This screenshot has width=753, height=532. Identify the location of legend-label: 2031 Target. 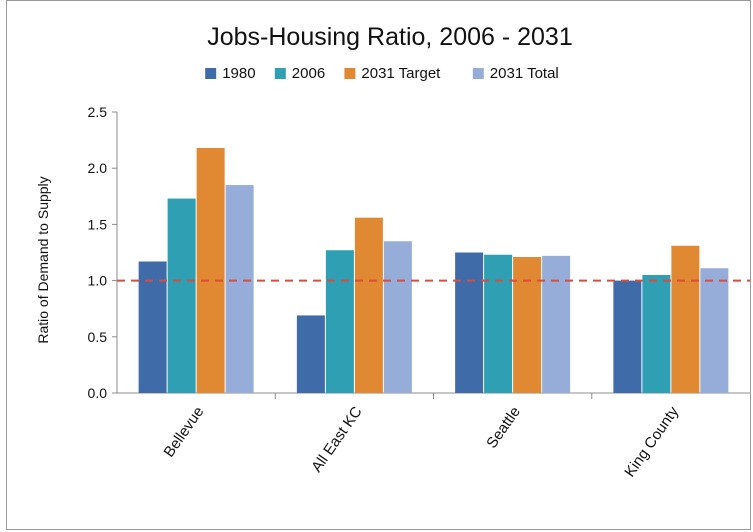
(401, 73).